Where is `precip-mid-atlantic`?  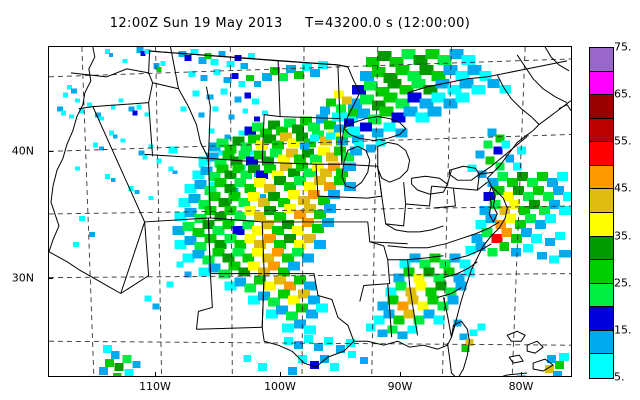
precip-mid-atlantic is located at coordinates (518, 218).